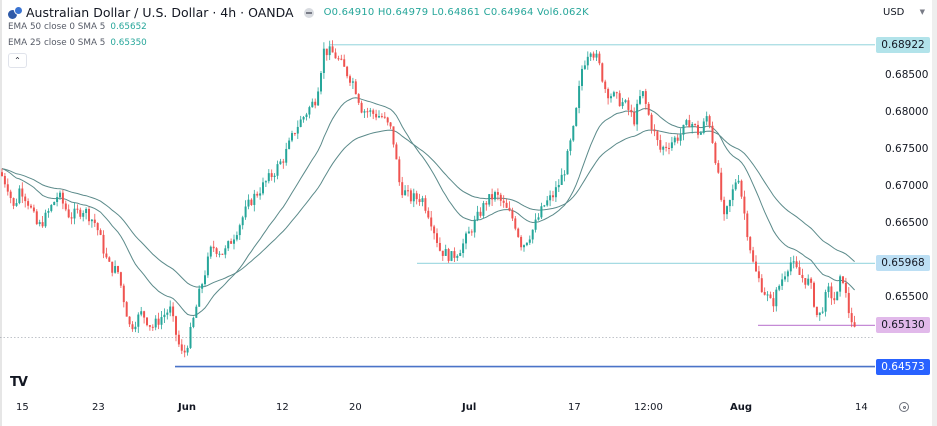 The height and width of the screenshot is (426, 937). I want to click on tradingview-logo: TV, so click(19, 382).